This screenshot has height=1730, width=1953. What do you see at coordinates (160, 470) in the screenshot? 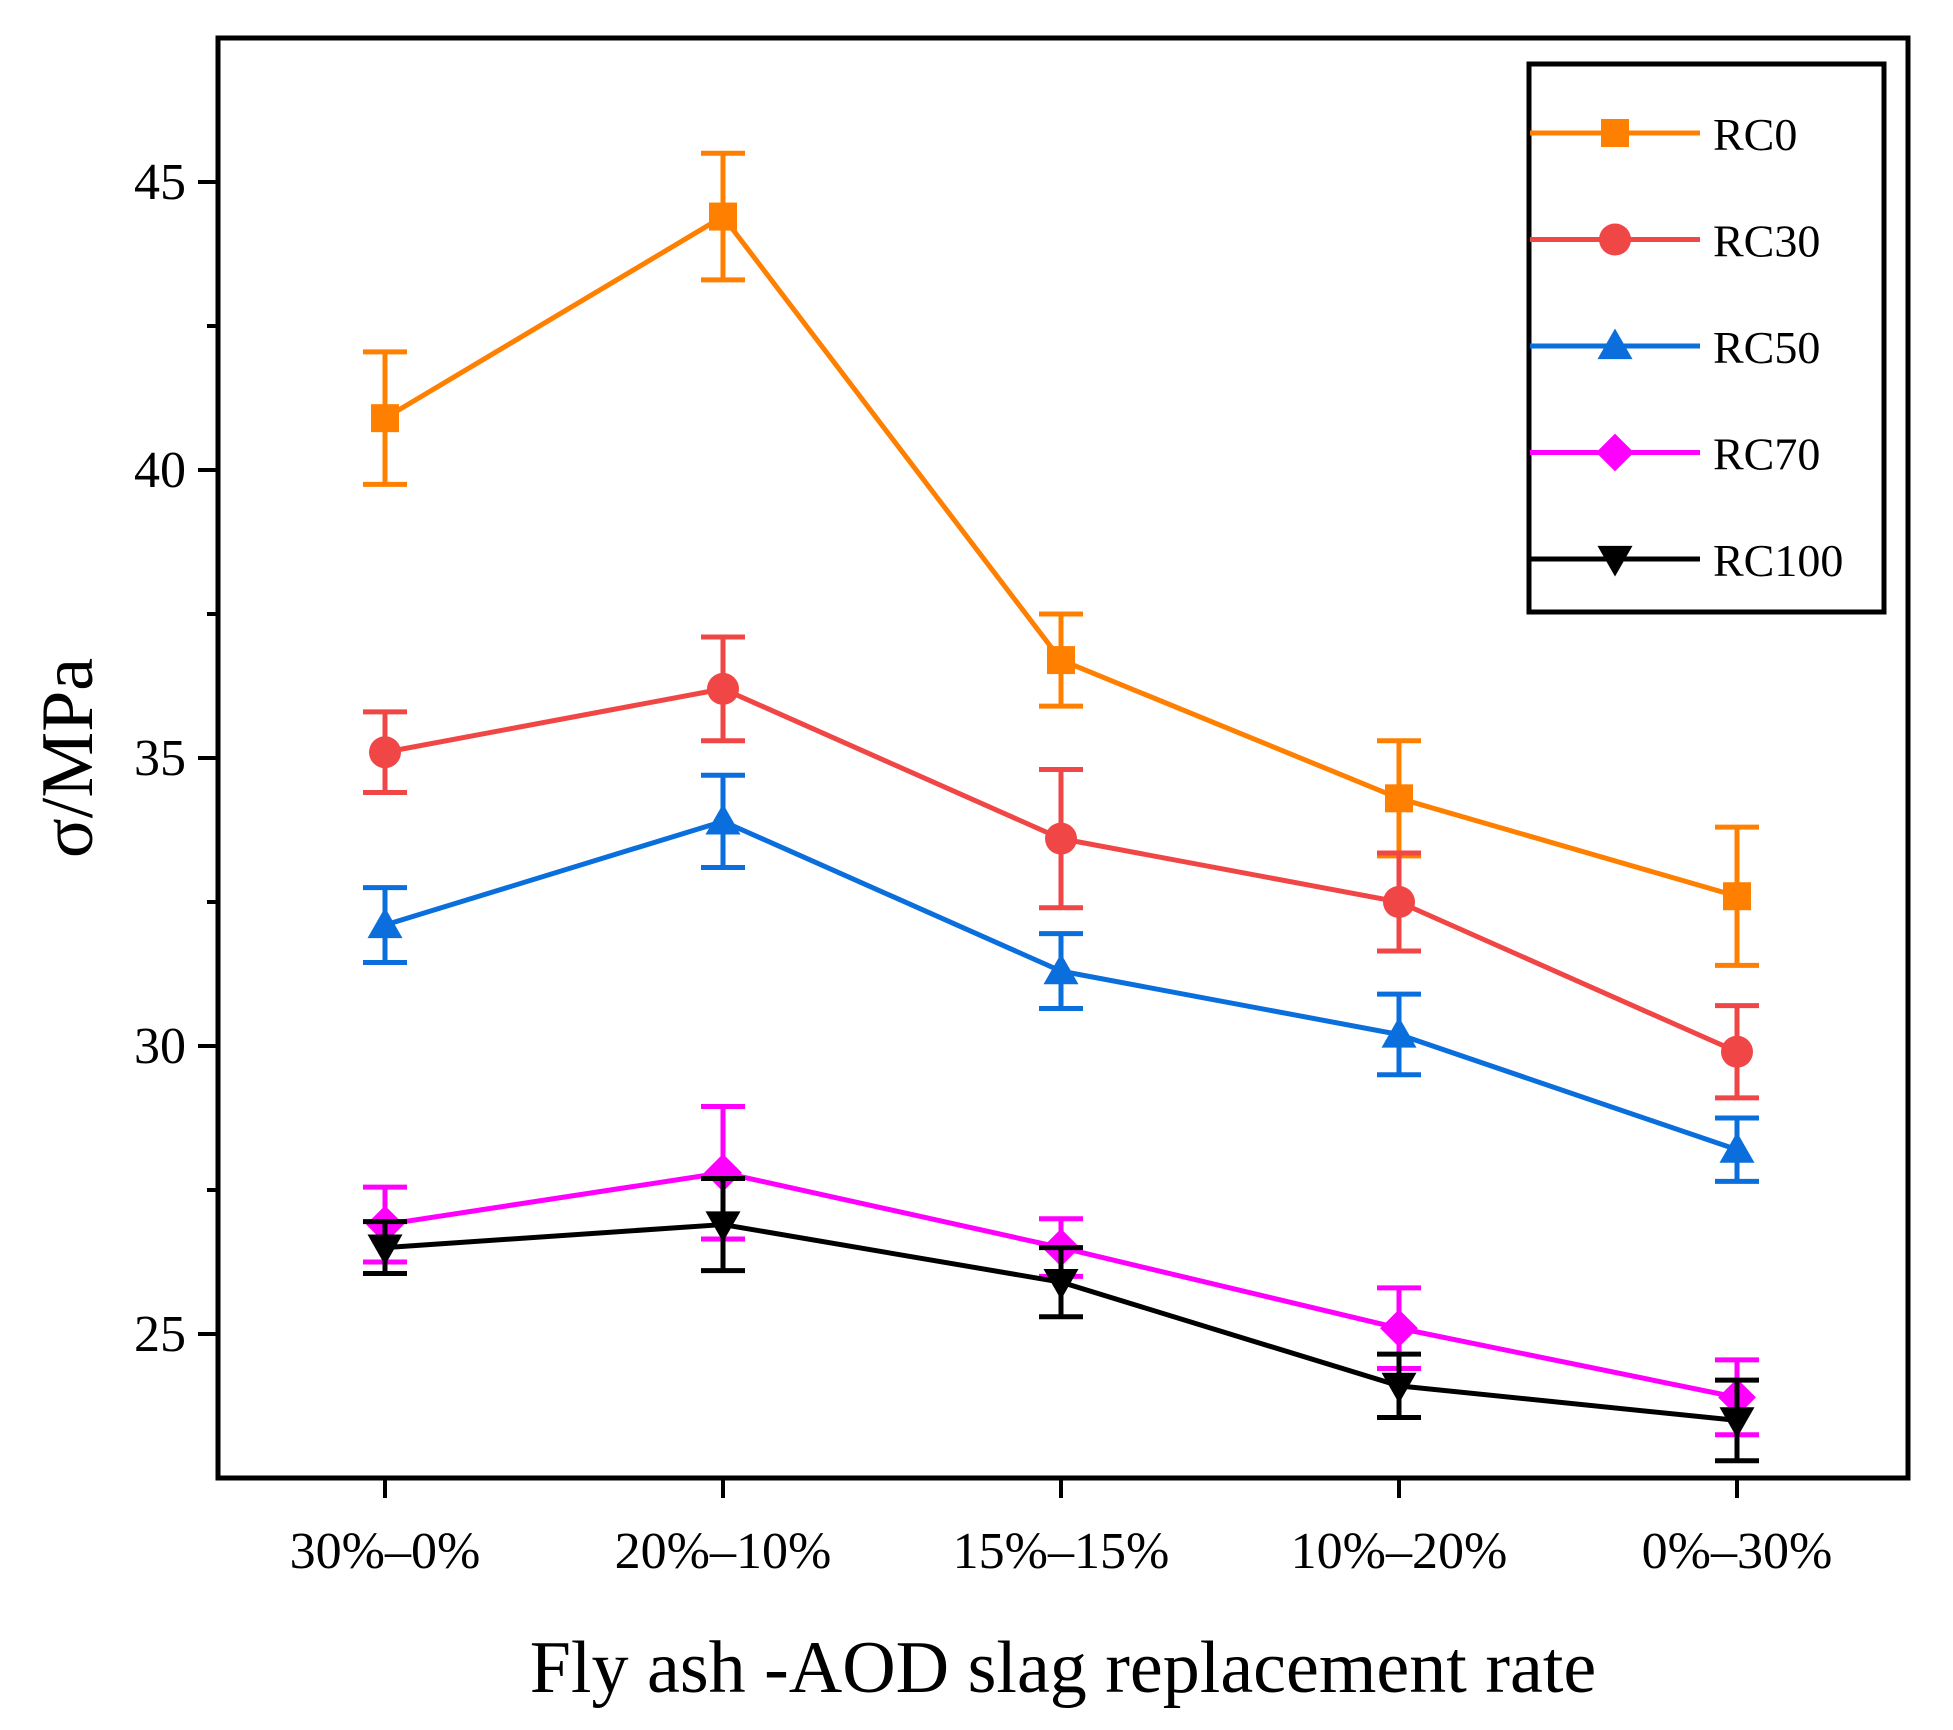
I see `y-tick-label: 40` at bounding box center [160, 470].